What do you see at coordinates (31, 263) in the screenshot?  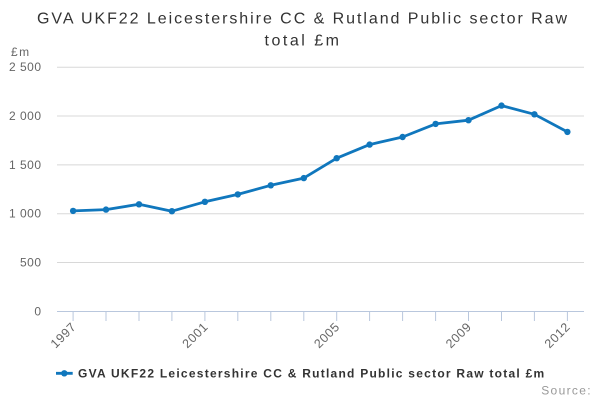 I see `svg-text: 500` at bounding box center [31, 263].